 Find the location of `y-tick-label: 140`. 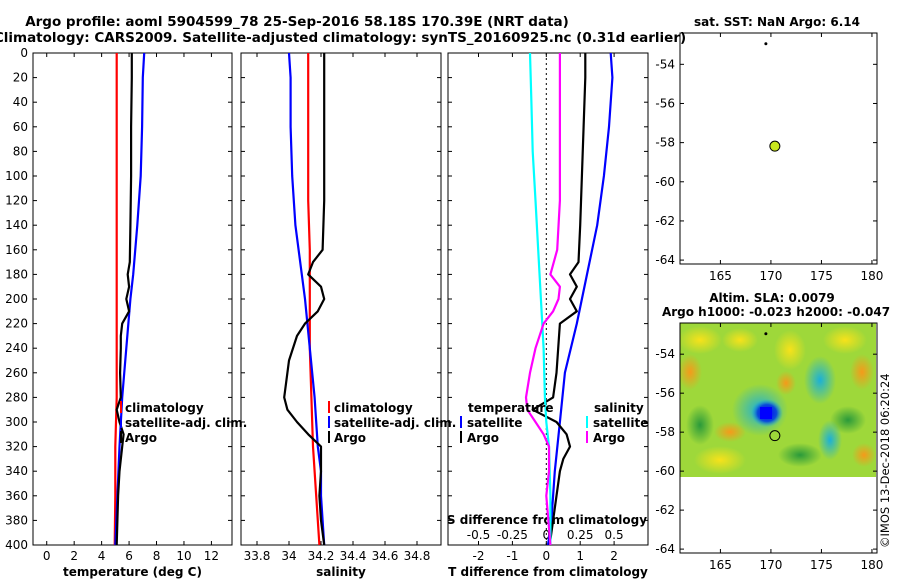

y-tick-label: 140 is located at coordinates (16, 225).